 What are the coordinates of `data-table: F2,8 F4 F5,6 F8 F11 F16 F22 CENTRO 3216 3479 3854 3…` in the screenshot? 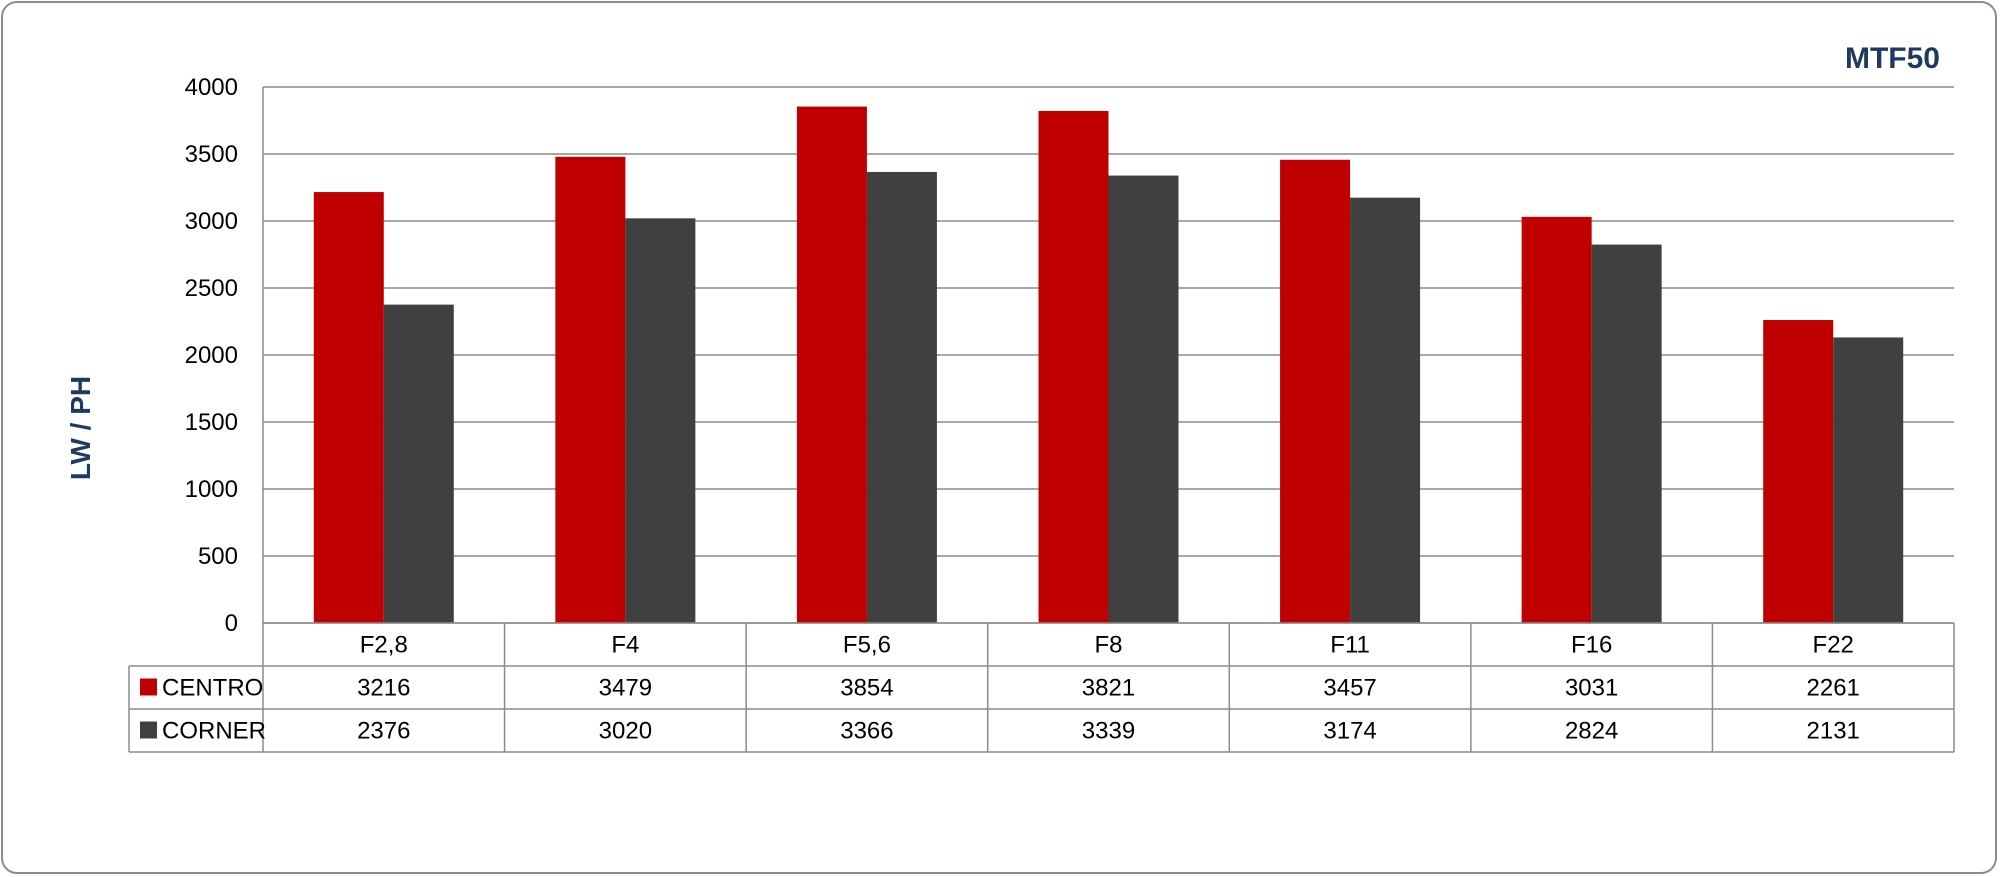 It's located at (1041, 687).